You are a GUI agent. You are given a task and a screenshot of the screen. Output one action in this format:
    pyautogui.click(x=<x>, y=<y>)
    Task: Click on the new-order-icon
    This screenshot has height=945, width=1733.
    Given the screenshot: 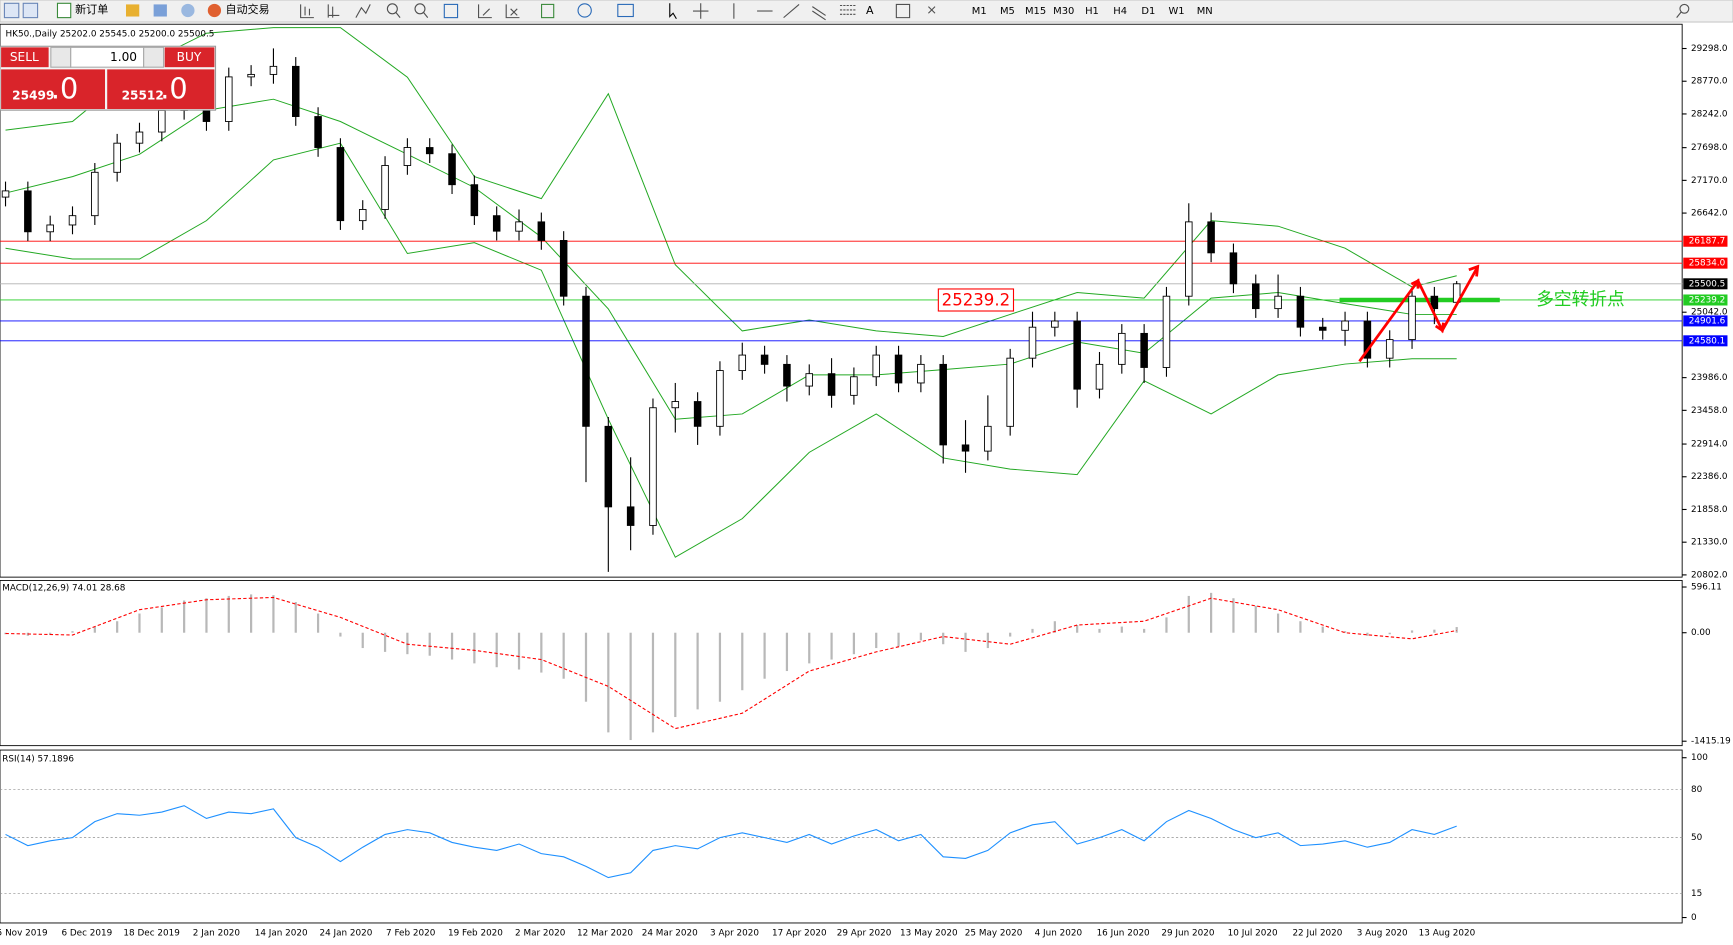 What is the action you would take?
    pyautogui.click(x=64, y=10)
    